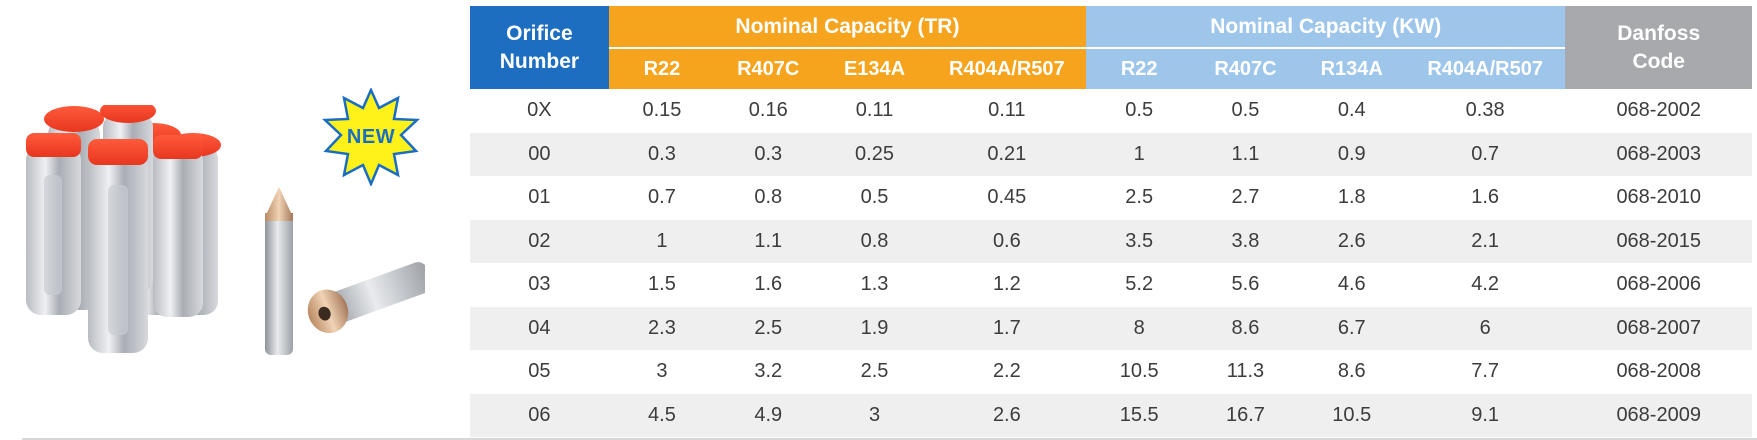 The width and height of the screenshot is (1757, 440). I want to click on orifice-number-cell: 04, so click(539, 328).